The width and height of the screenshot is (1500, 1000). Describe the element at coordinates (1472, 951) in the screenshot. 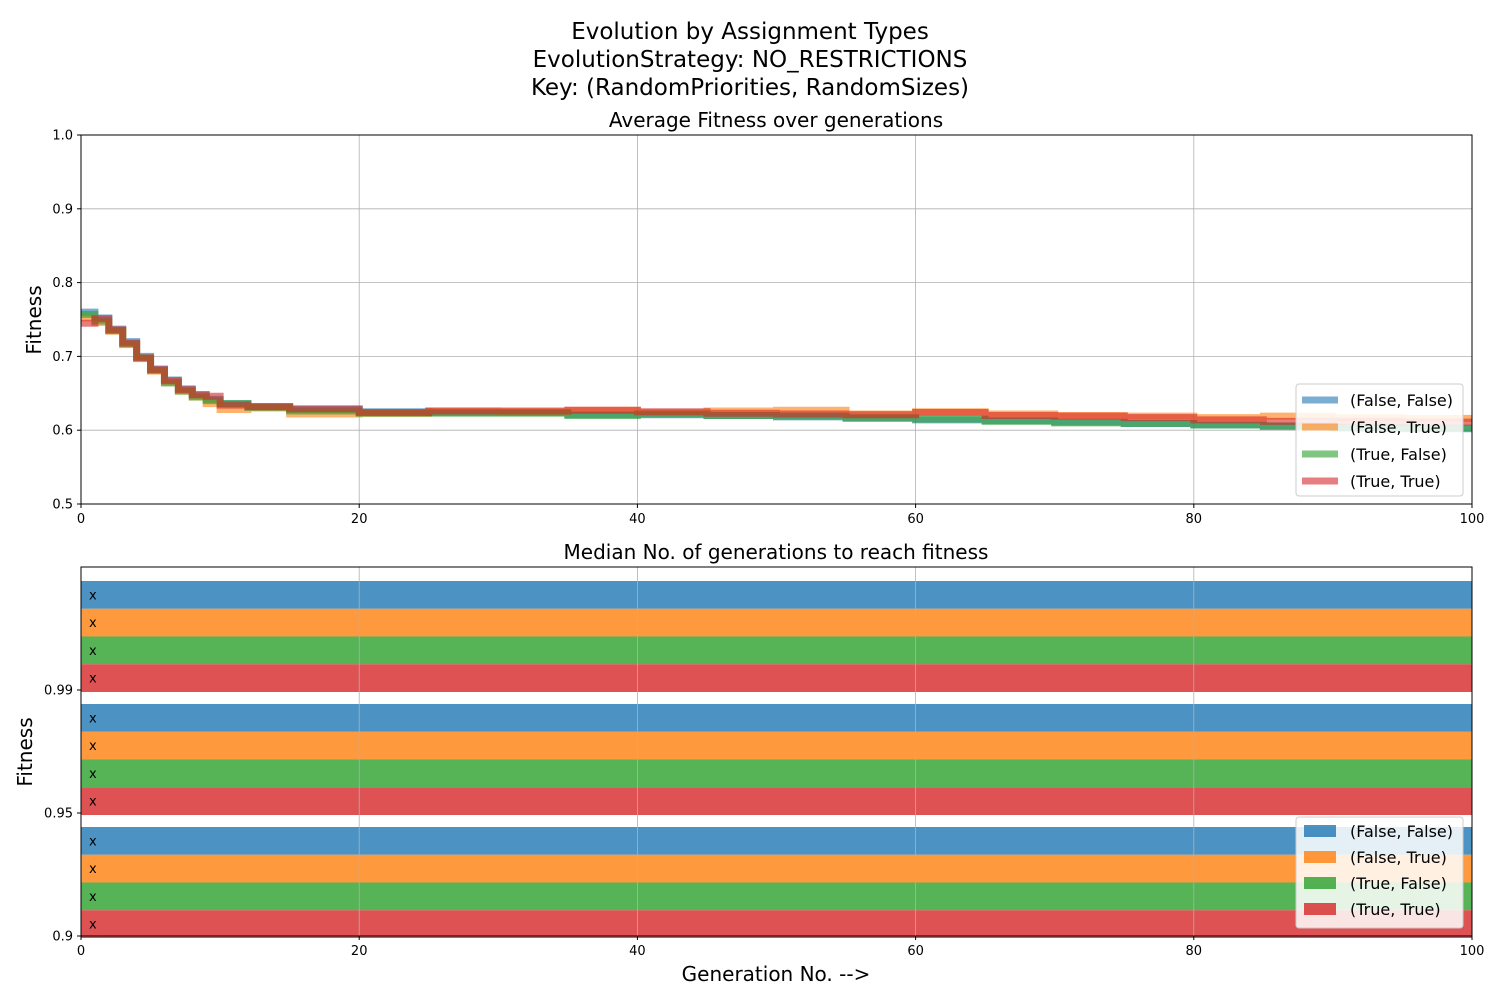

I see `bar-chart-xtick-label: 100` at that location.